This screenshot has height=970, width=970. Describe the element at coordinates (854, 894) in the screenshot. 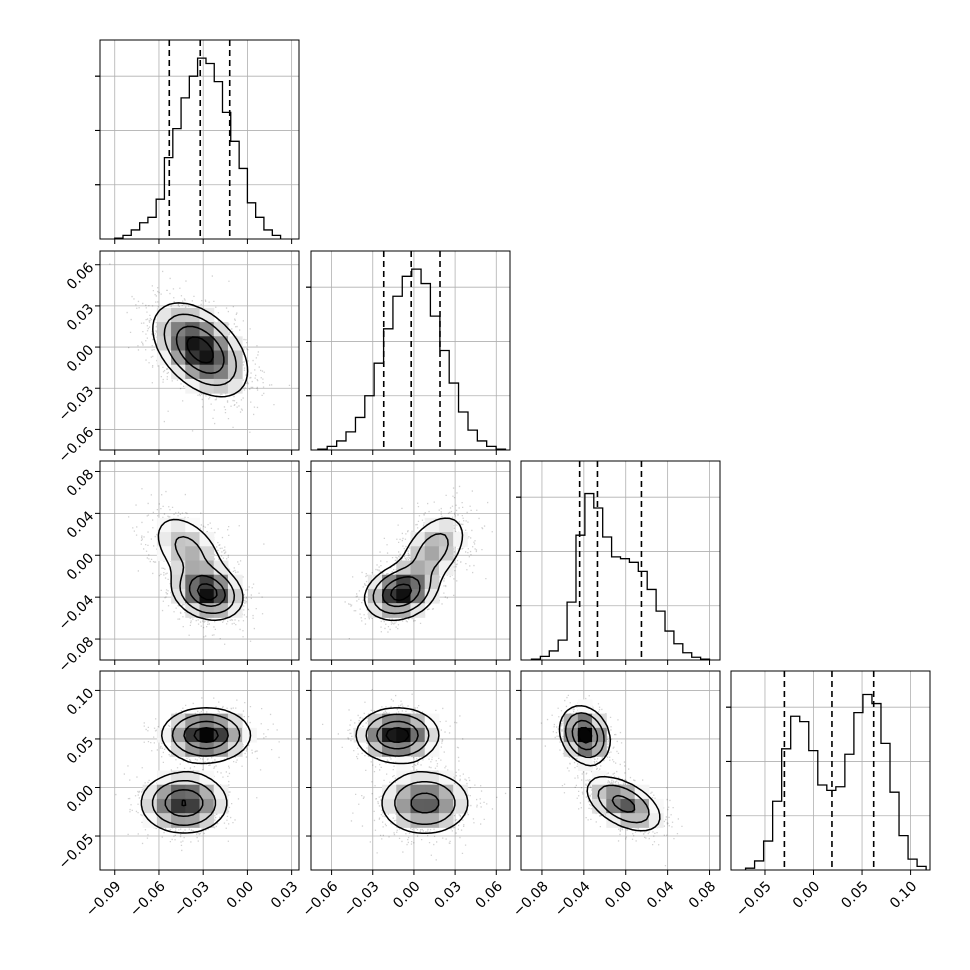

I see `x-tick-label: 0.05` at that location.